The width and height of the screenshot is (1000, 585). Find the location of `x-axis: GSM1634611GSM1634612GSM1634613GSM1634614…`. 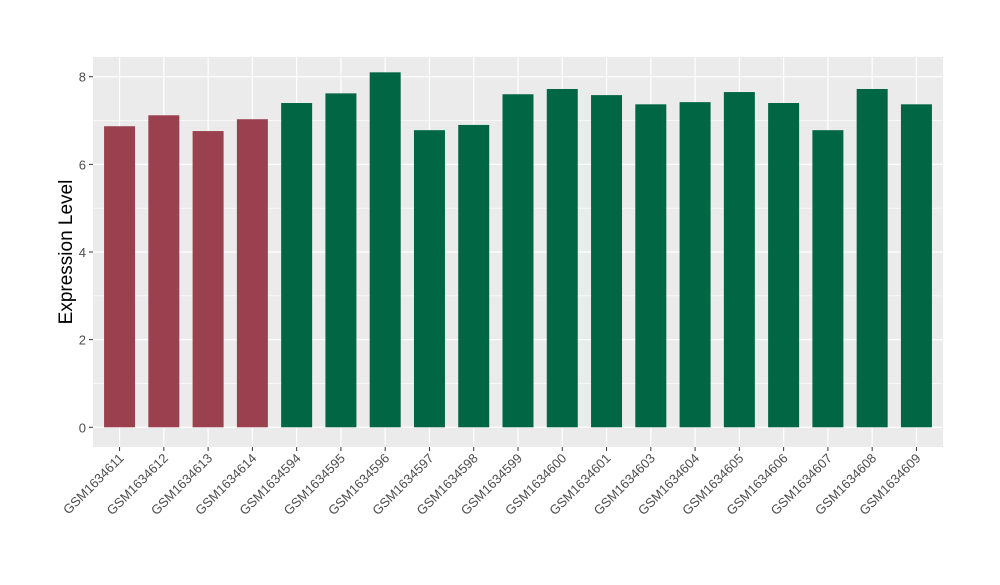

x-axis: GSM1634611GSM1634612GSM1634613GSM1634614… is located at coordinates (492, 482).